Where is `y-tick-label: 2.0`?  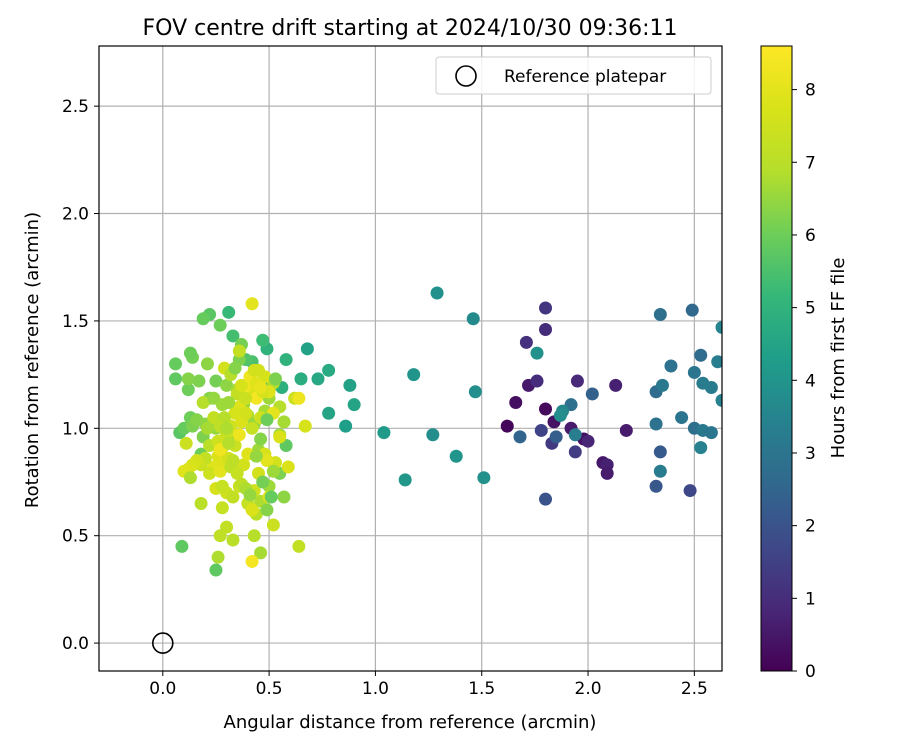 y-tick-label: 2.0 is located at coordinates (75, 215).